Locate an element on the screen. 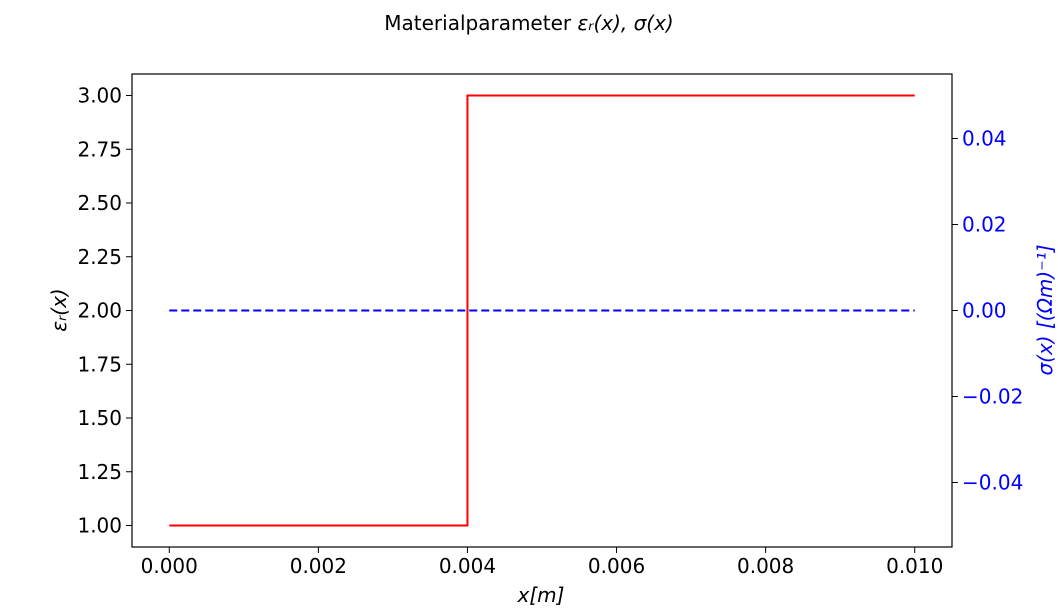  chart-title: Materialparameter εᵣ(x), σ(x) is located at coordinates (528, 23).